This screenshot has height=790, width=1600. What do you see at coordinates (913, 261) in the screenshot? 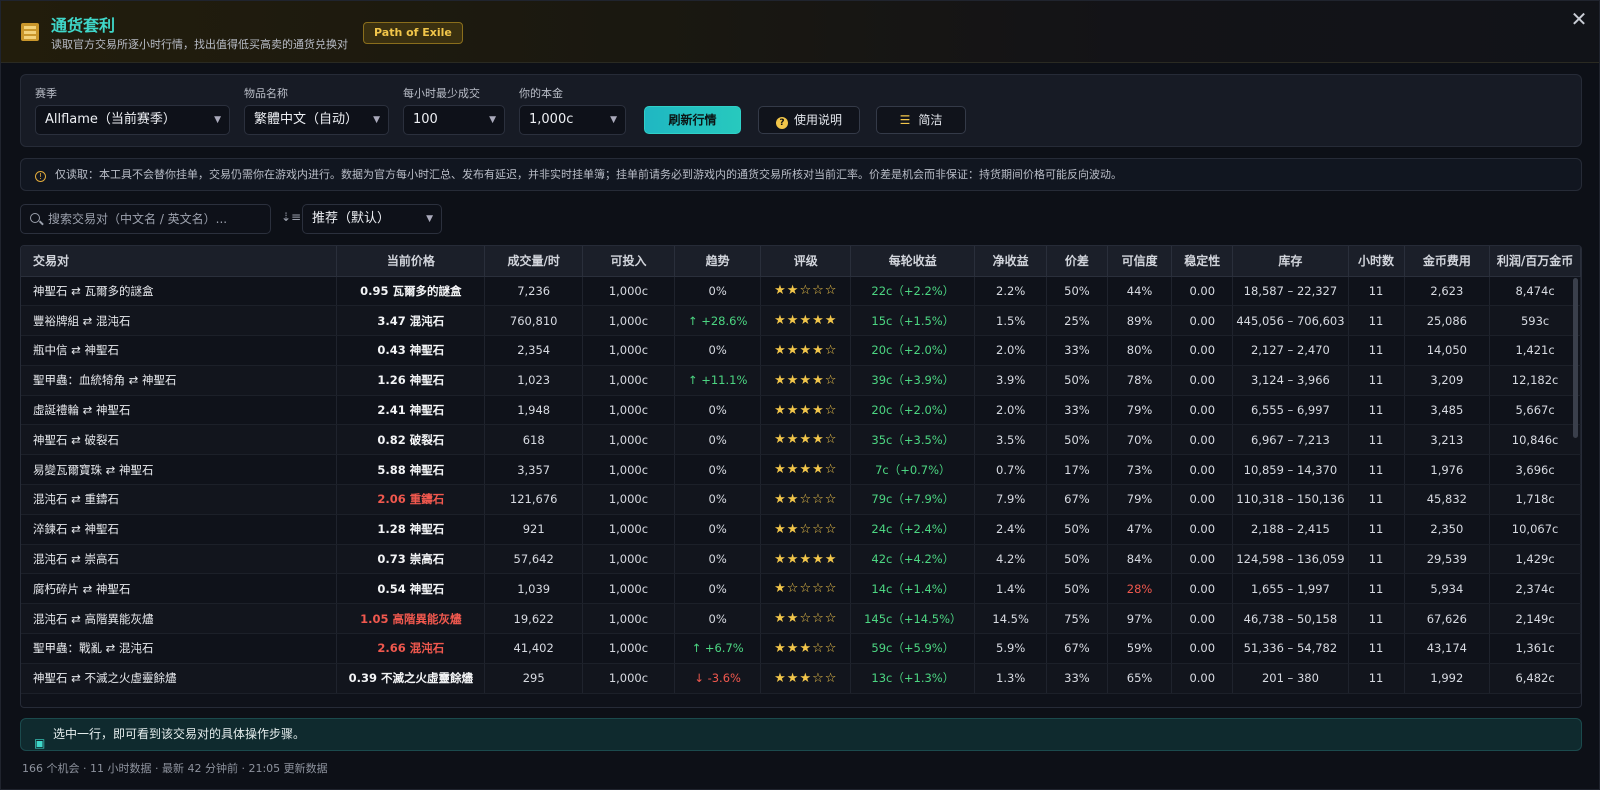
I see `column-header: 每轮收益` at bounding box center [913, 261].